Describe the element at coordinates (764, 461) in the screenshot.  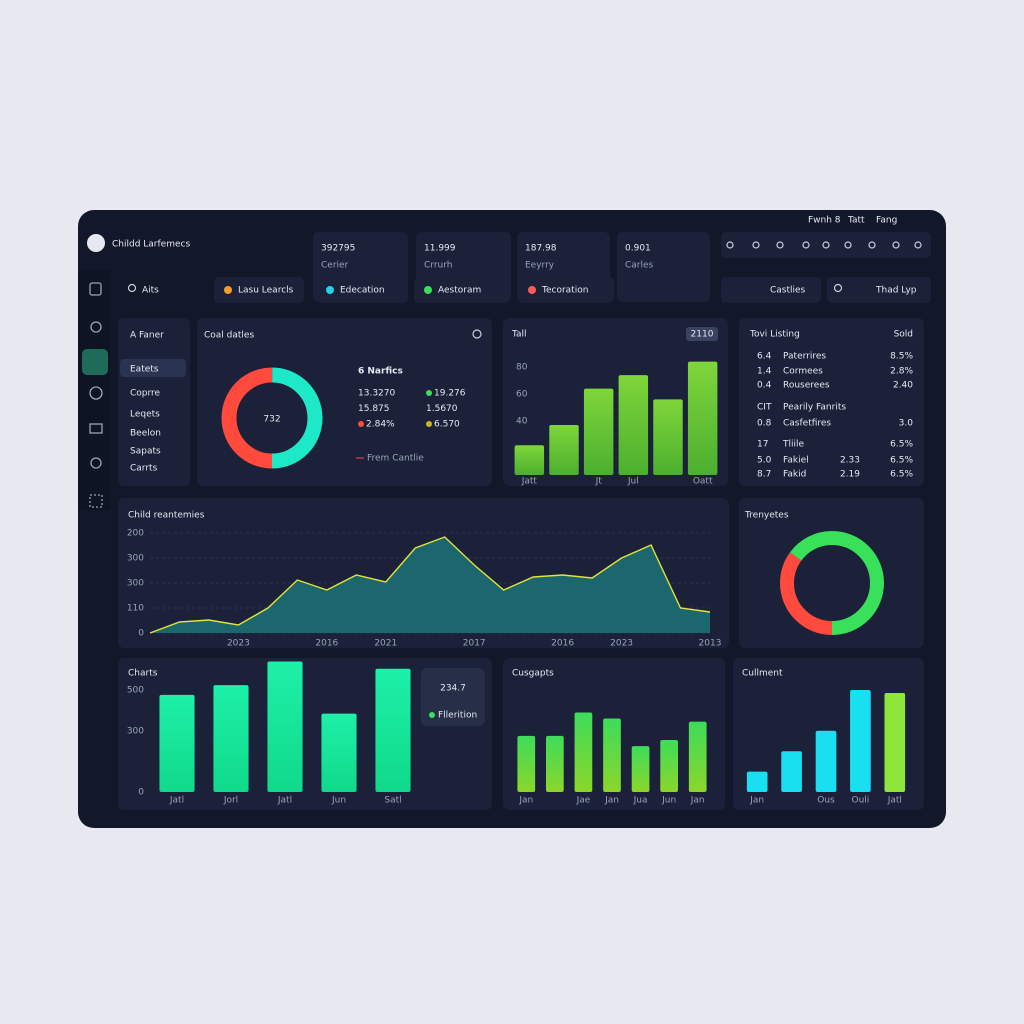
I see `listing-cell: 5.0` at that location.